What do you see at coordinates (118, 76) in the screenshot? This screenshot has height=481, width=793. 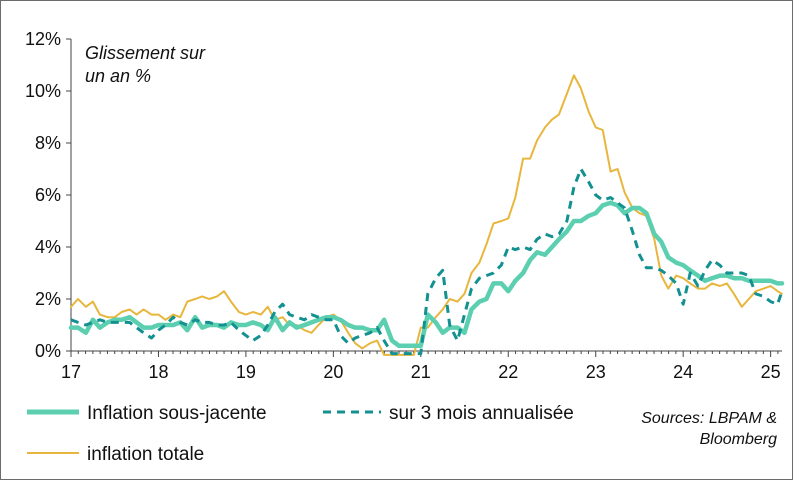 I see `chart-note-line-2: un an %` at bounding box center [118, 76].